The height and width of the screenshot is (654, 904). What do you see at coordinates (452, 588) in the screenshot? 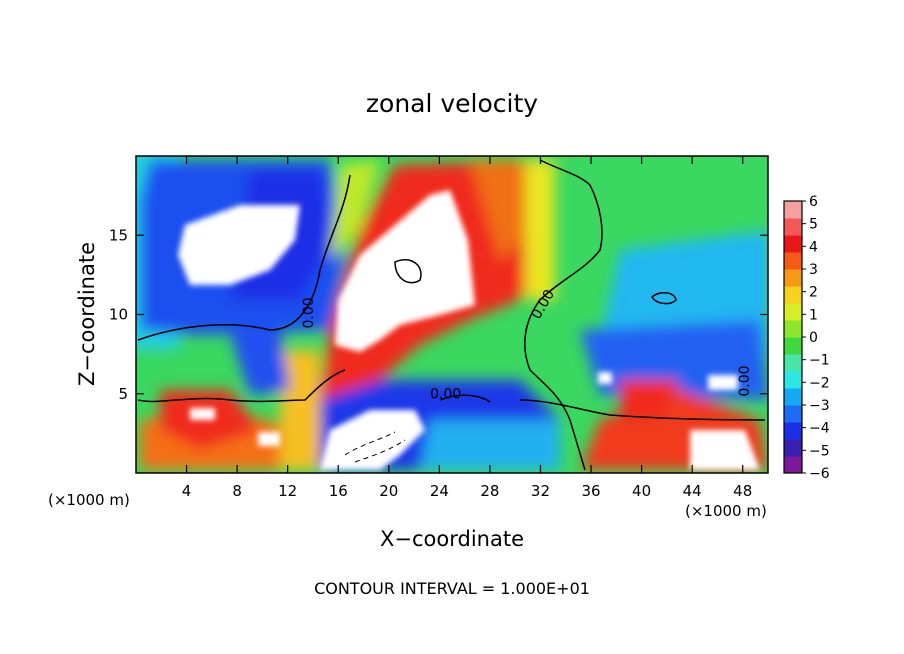
I see `contour-interval-footer: CONTOUR INTERVAL = 1.000E+01` at bounding box center [452, 588].